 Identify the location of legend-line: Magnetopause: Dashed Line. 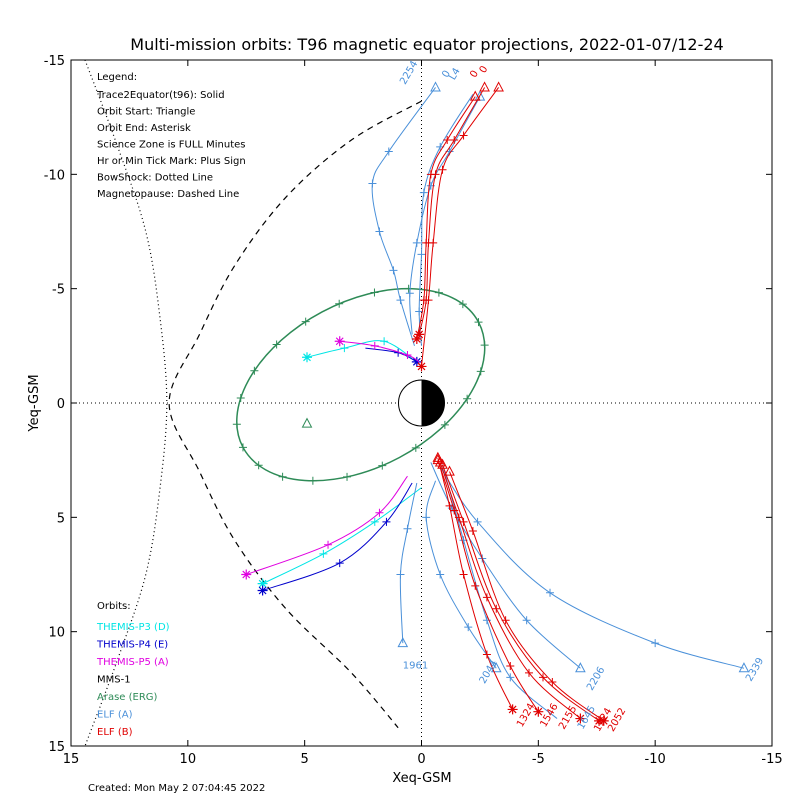
(168, 194).